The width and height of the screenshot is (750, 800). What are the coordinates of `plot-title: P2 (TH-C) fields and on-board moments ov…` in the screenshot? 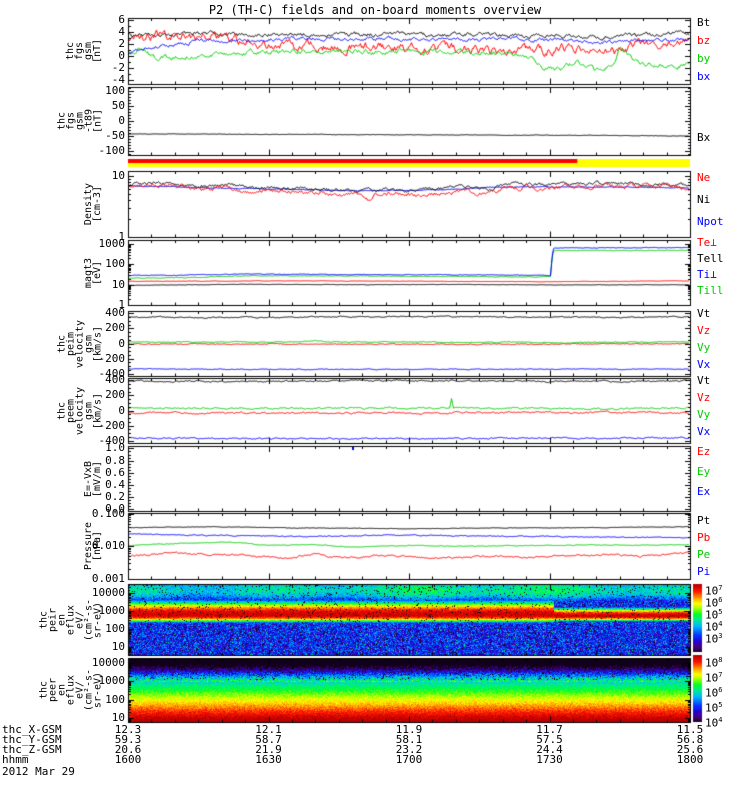 It's located at (375, 10).